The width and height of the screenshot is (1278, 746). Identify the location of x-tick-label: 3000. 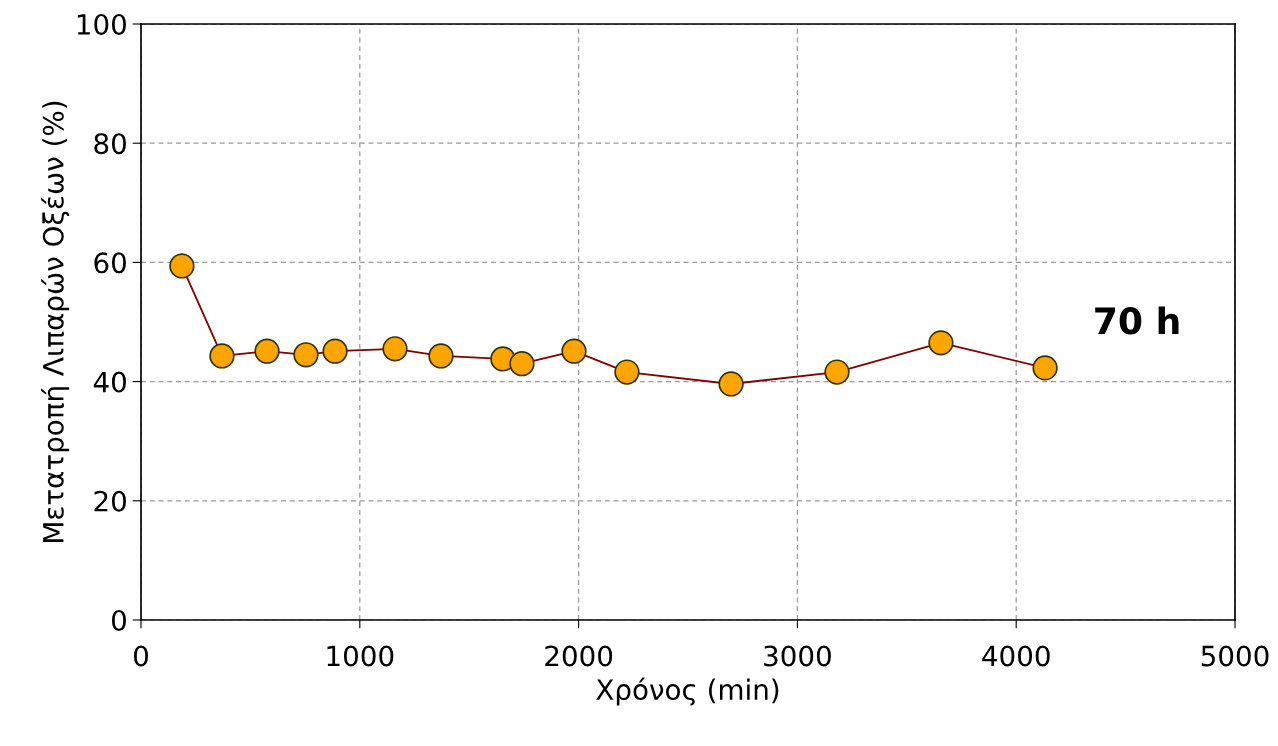
(797, 656).